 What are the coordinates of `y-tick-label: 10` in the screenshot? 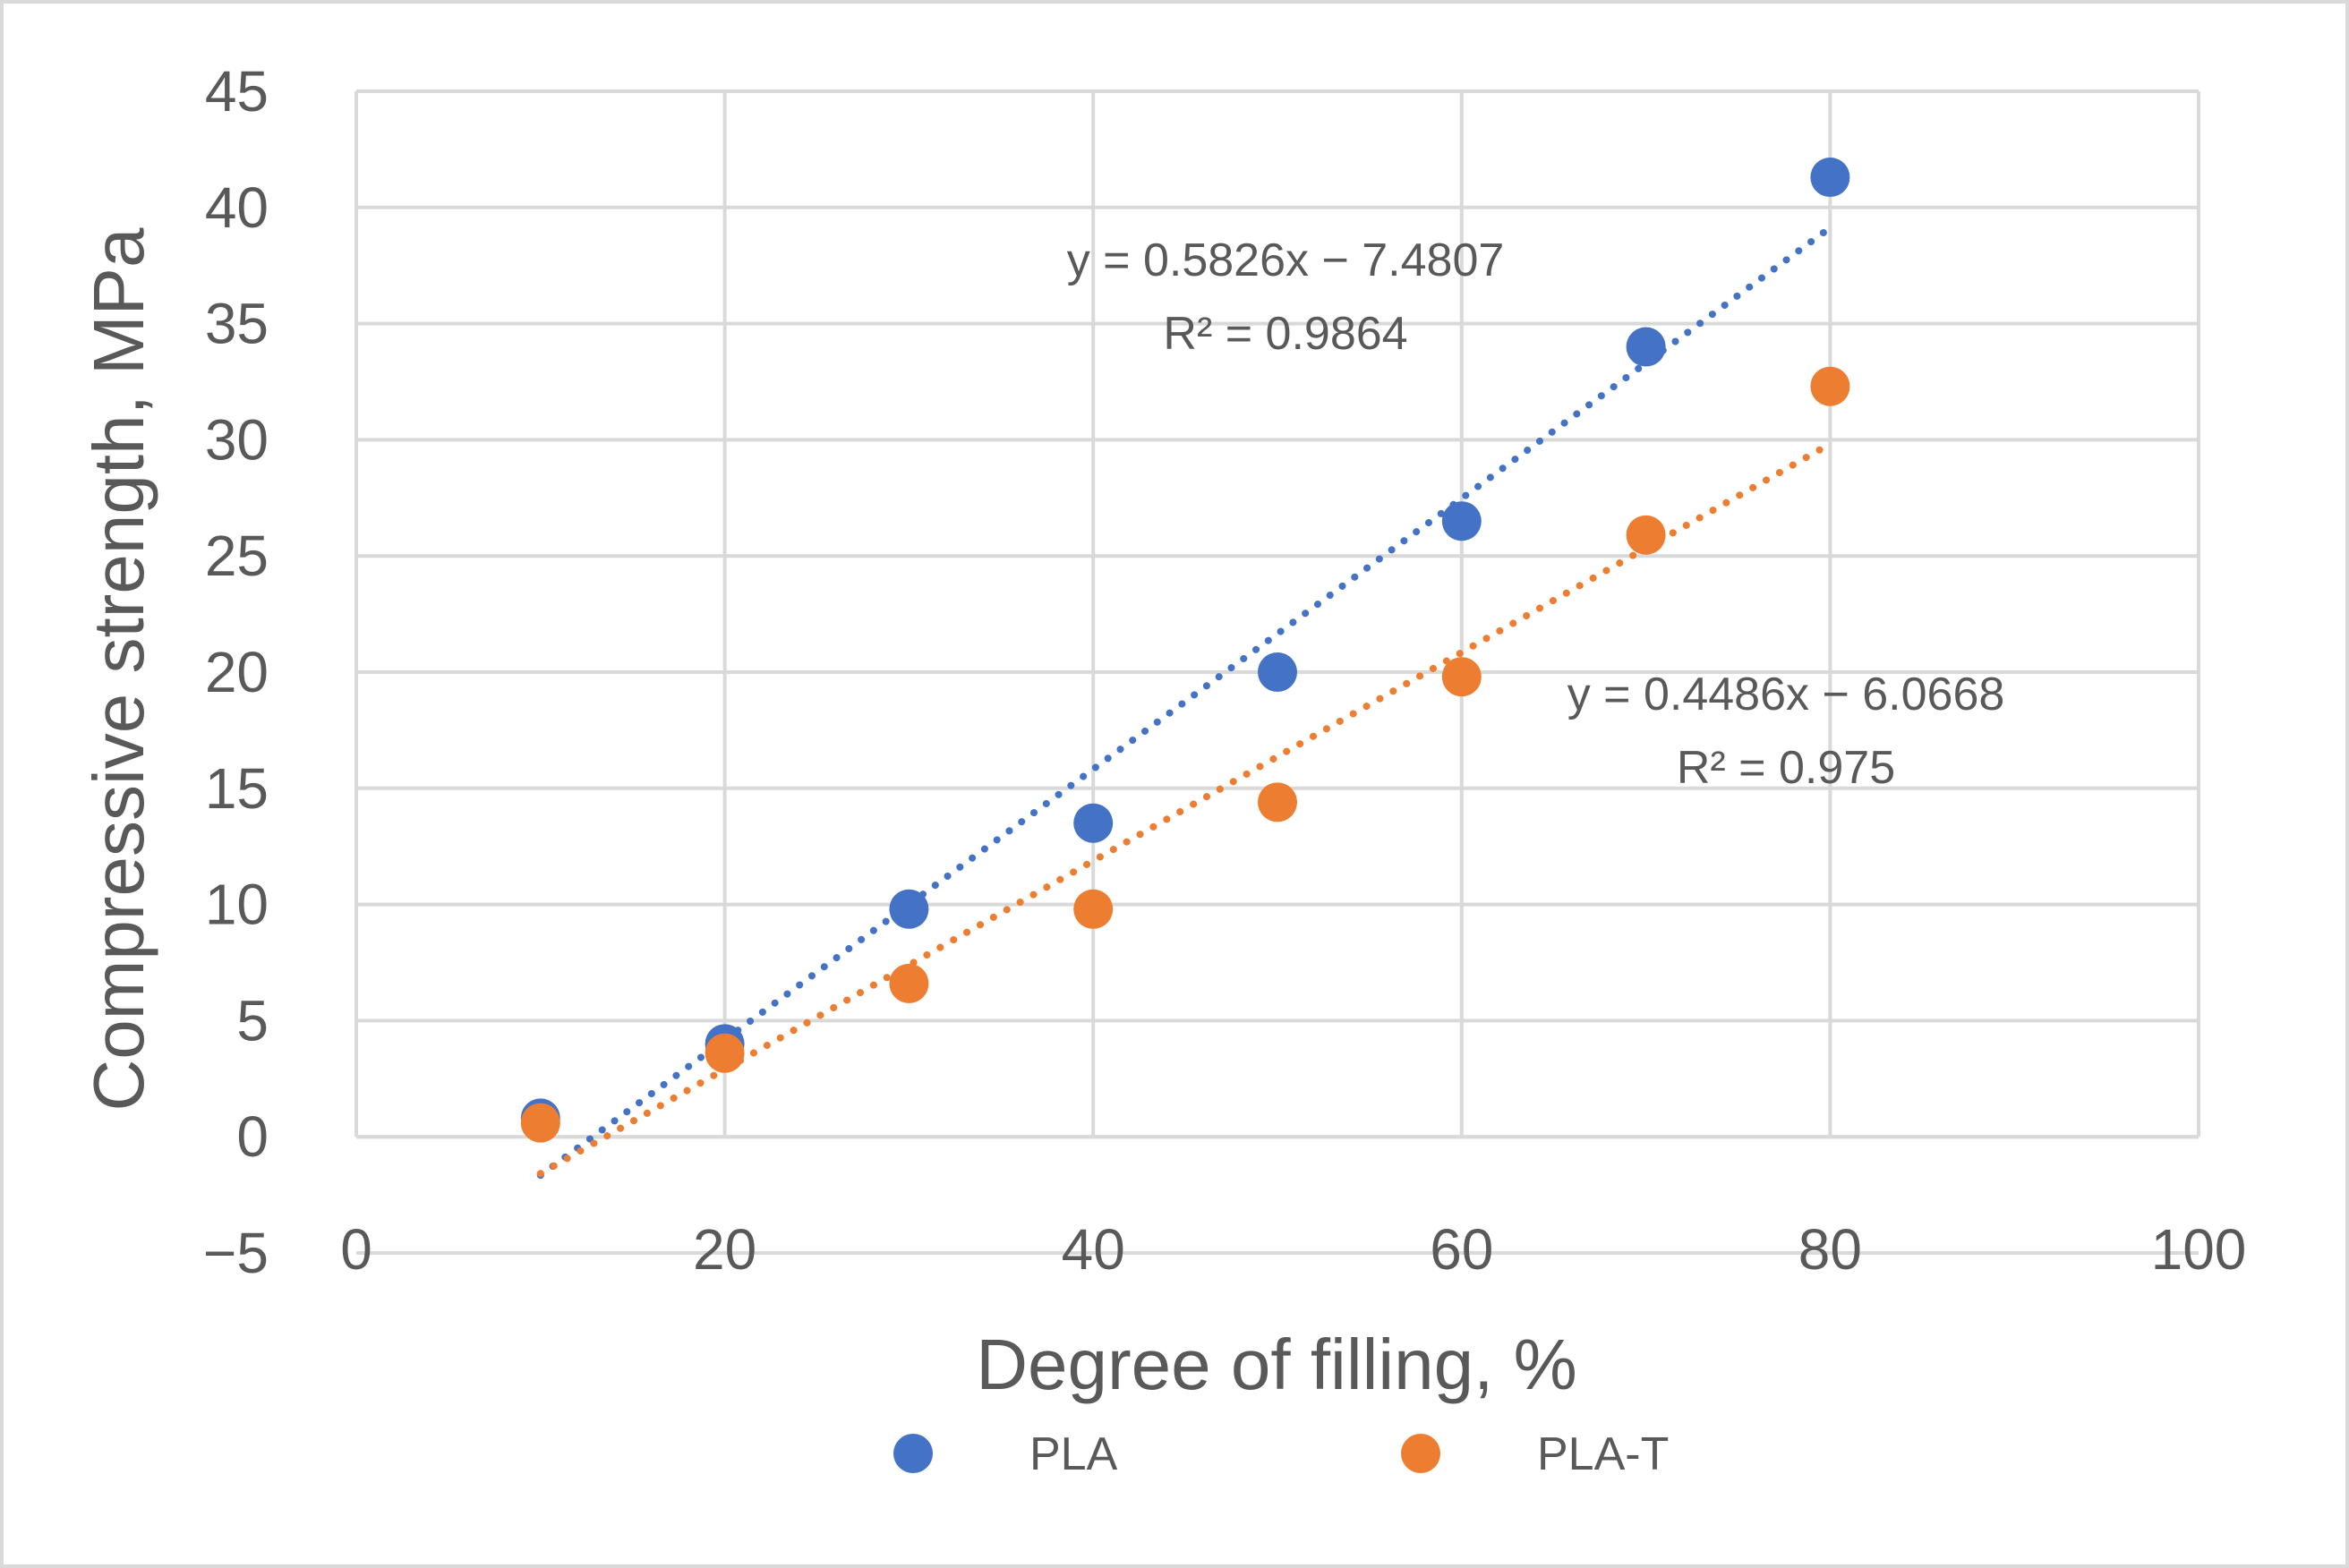 It's located at (237, 905).